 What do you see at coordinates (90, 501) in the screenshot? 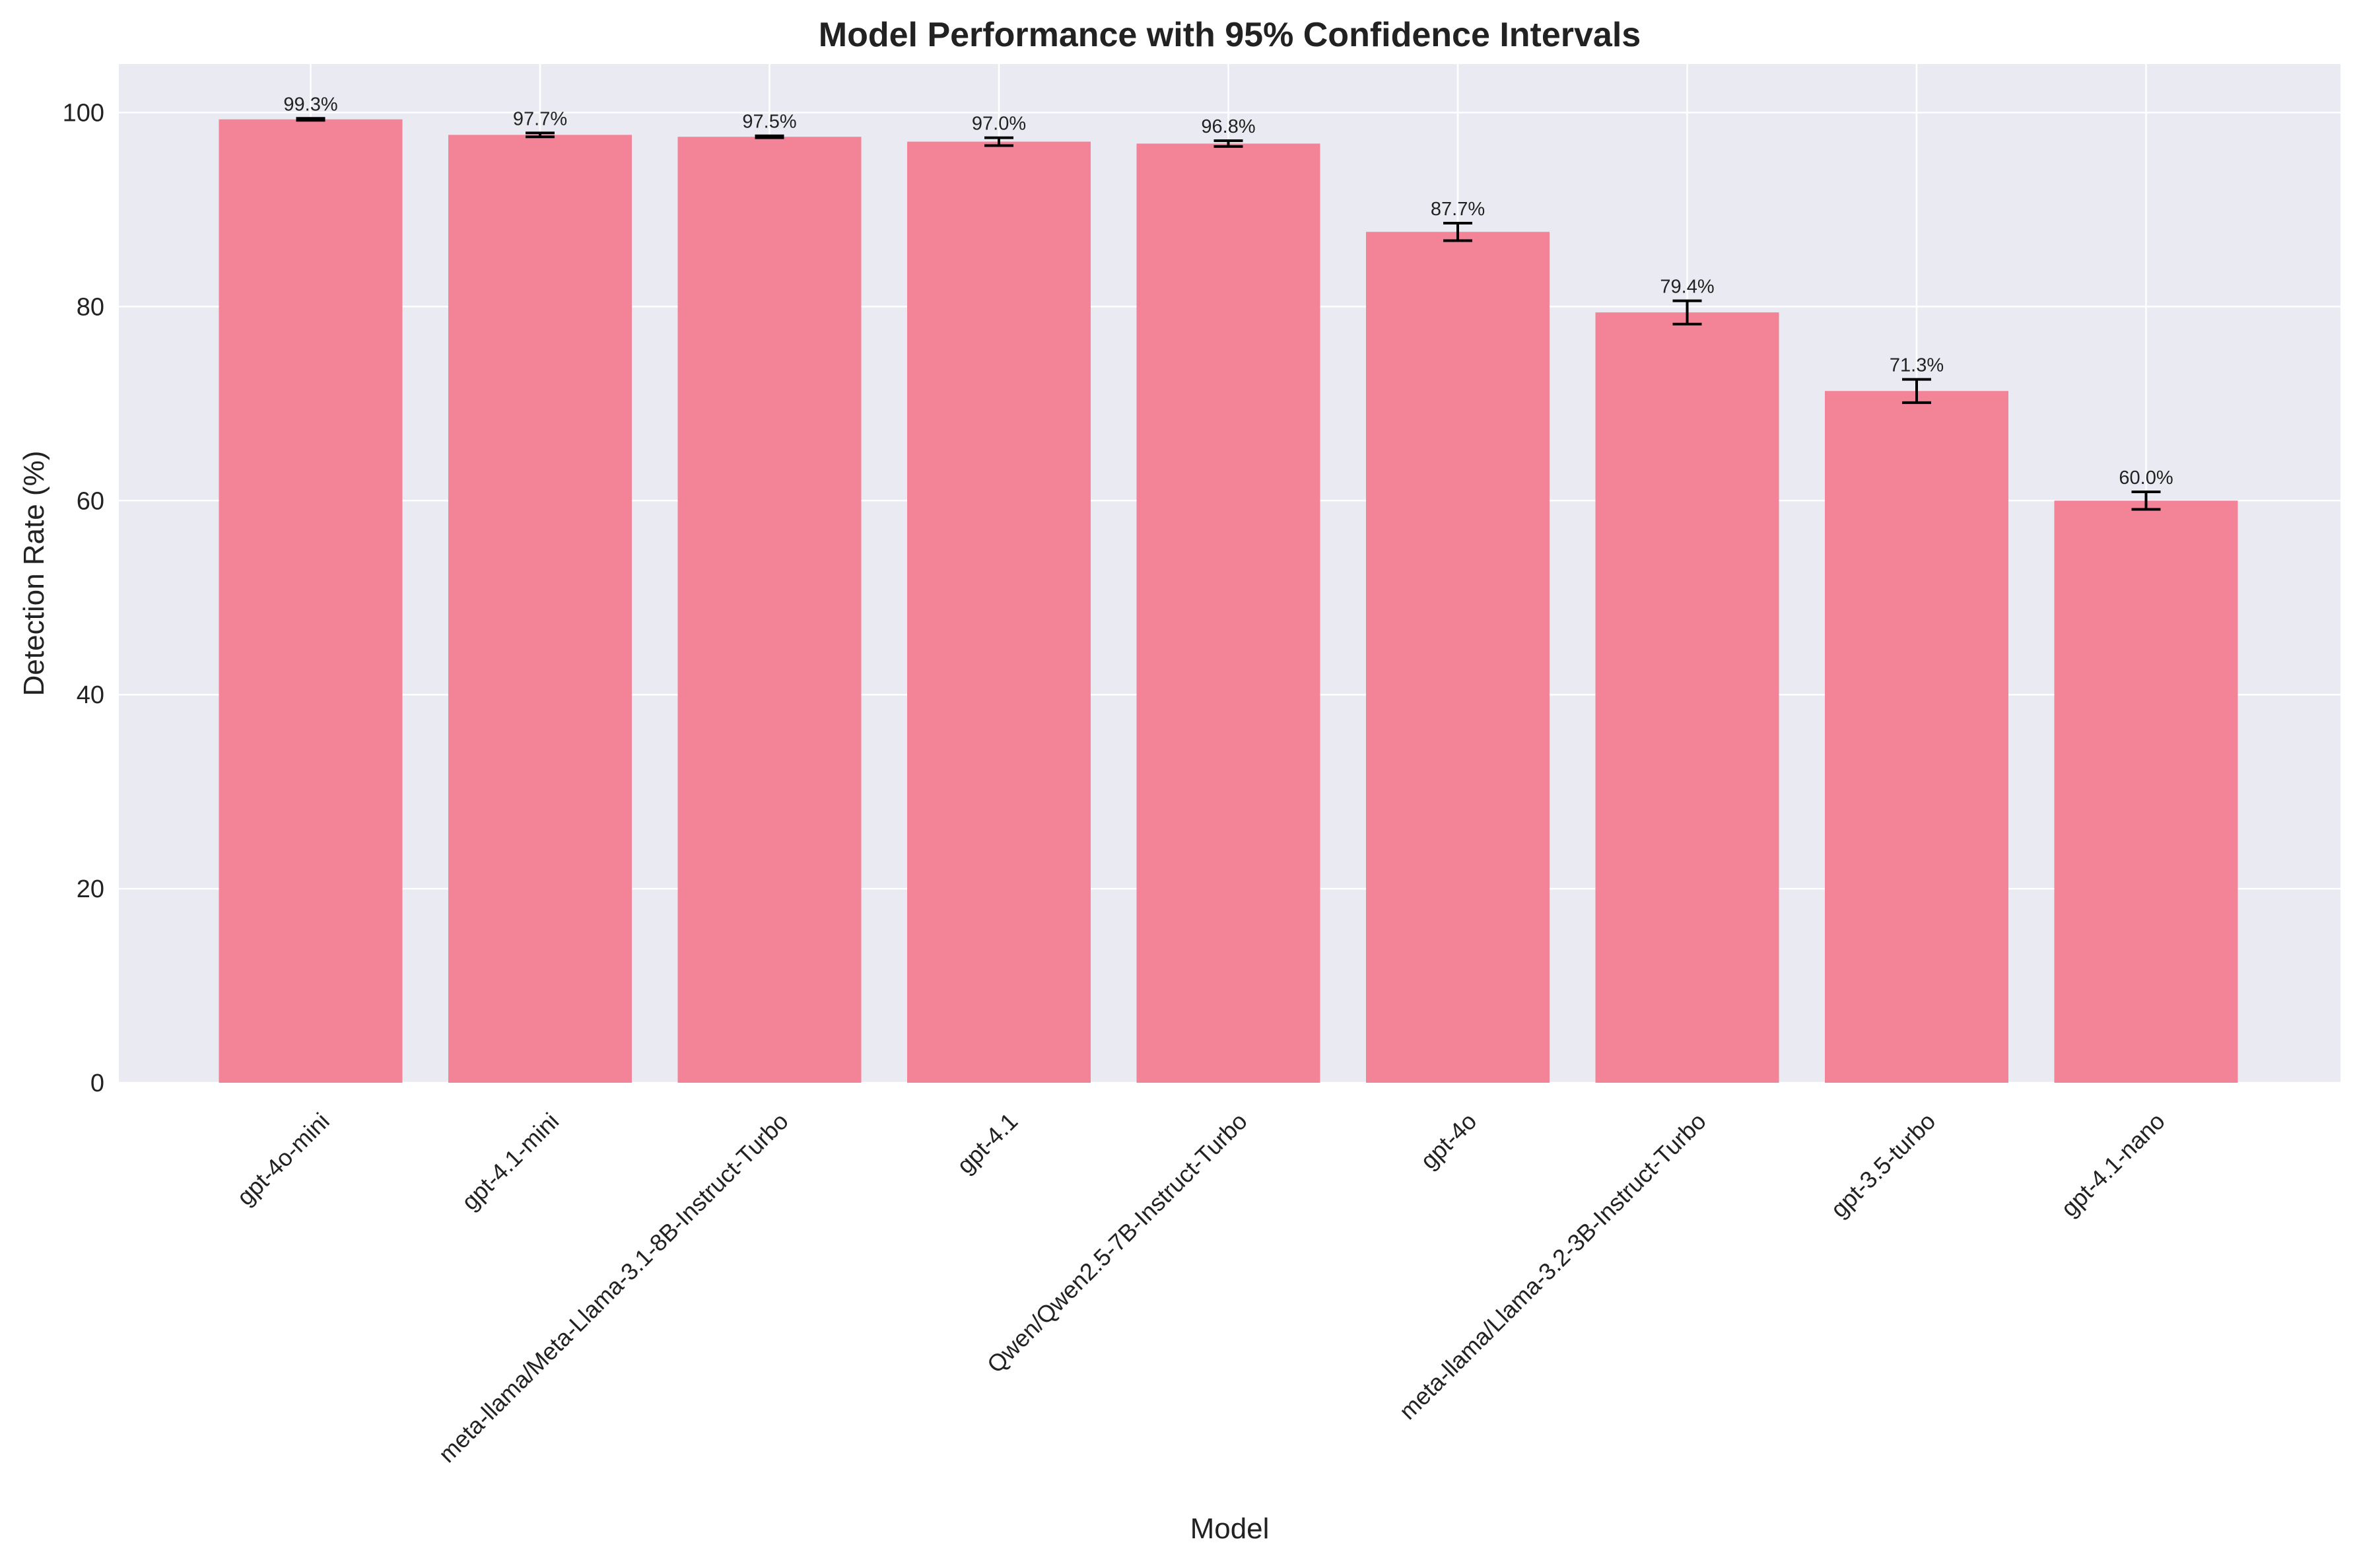
I see `y-tick-label: 60` at bounding box center [90, 501].